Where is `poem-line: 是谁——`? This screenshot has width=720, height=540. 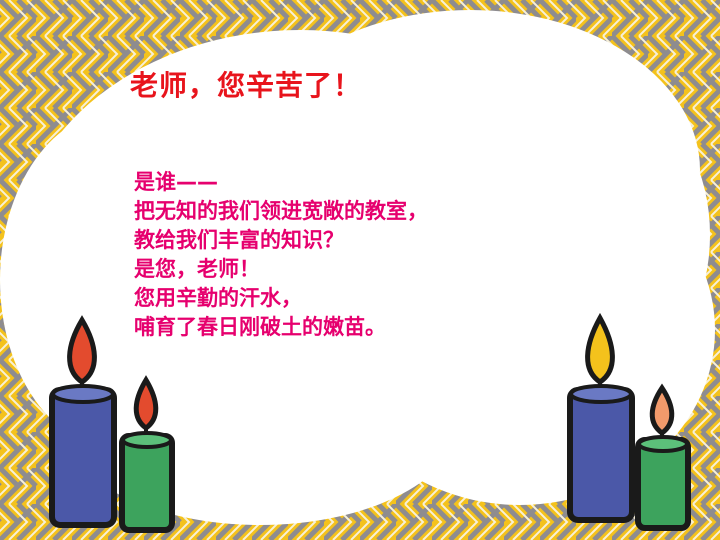
poem-line: 是谁—— is located at coordinates (176, 182).